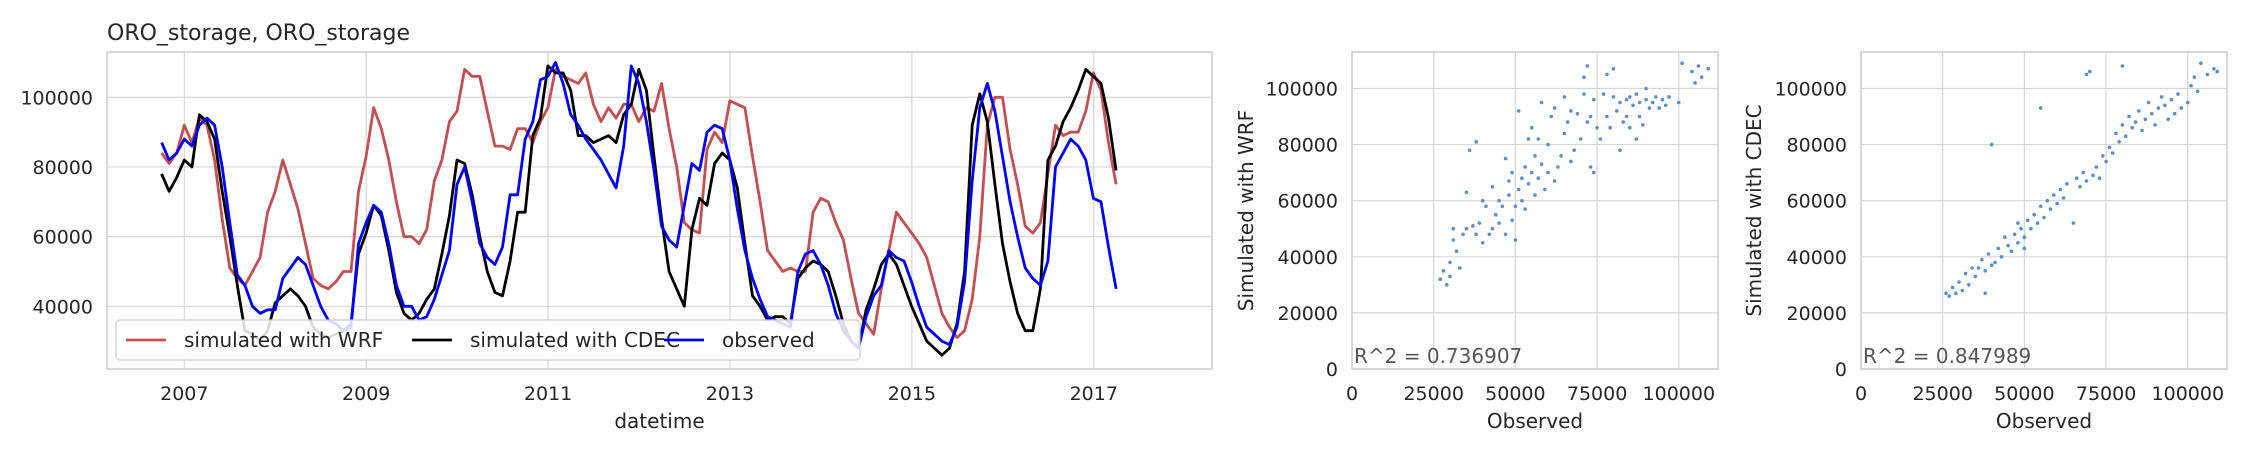 The width and height of the screenshot is (2250, 450). What do you see at coordinates (548, 394) in the screenshot?
I see `x-tick-label: 2011` at bounding box center [548, 394].